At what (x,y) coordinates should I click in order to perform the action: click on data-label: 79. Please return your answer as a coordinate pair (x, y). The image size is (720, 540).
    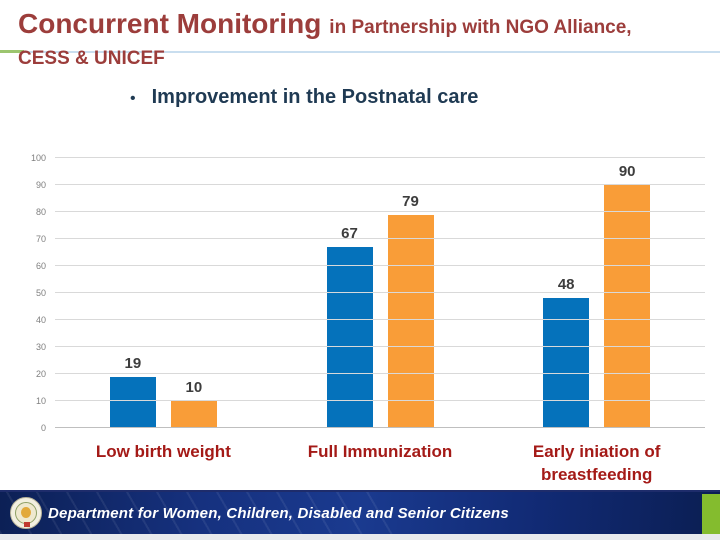
    Looking at the image, I should click on (410, 201).